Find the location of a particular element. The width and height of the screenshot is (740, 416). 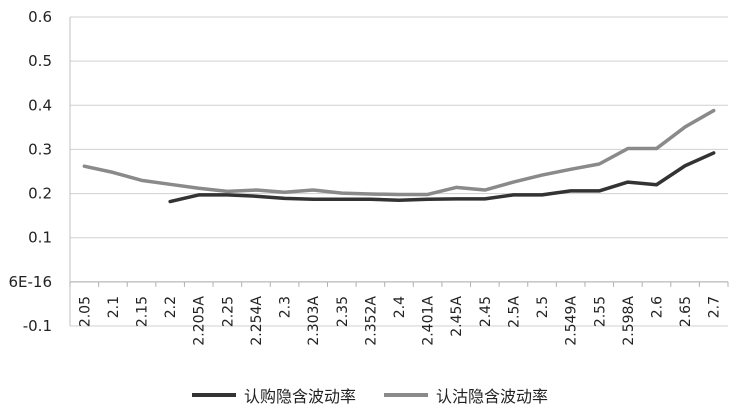

y-tick-label: 0.4 is located at coordinates (40, 105).